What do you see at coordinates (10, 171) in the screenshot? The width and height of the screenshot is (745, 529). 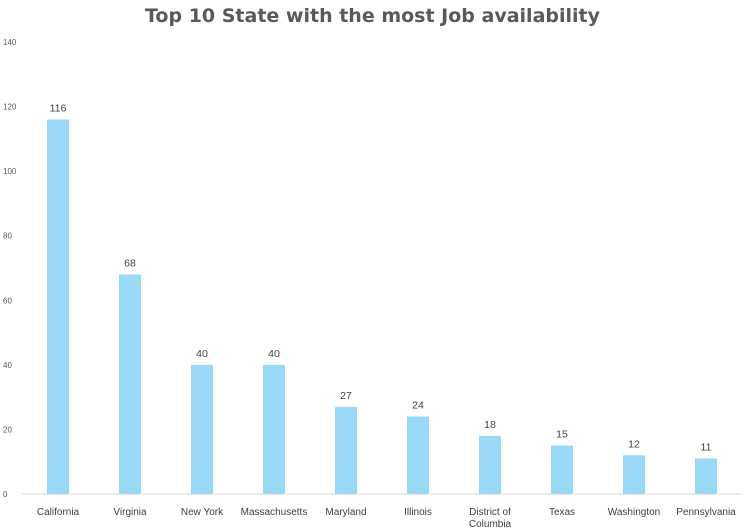 I see `y-tick-label-100: 100` at bounding box center [10, 171].